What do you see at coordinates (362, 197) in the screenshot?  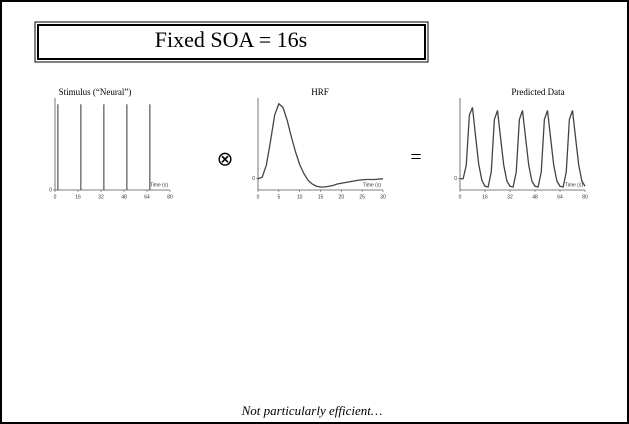 I see `x-tick-label: 25` at bounding box center [362, 197].